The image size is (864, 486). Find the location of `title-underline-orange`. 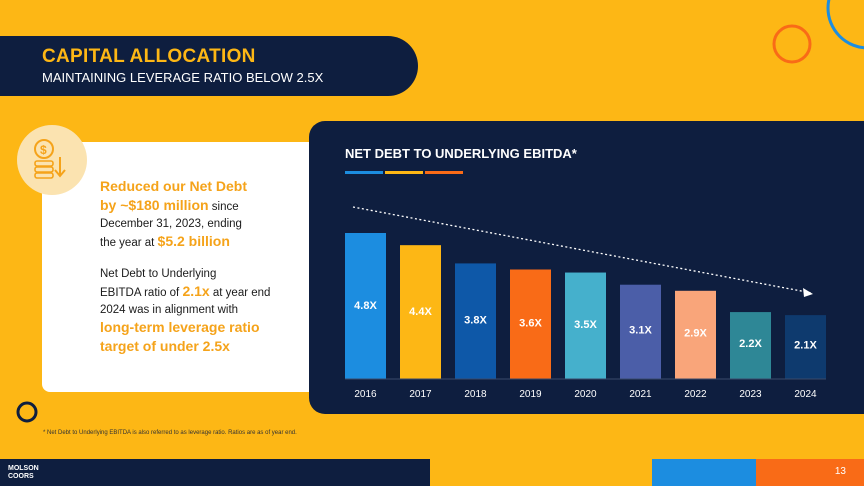

title-underline-orange is located at coordinates (444, 172).